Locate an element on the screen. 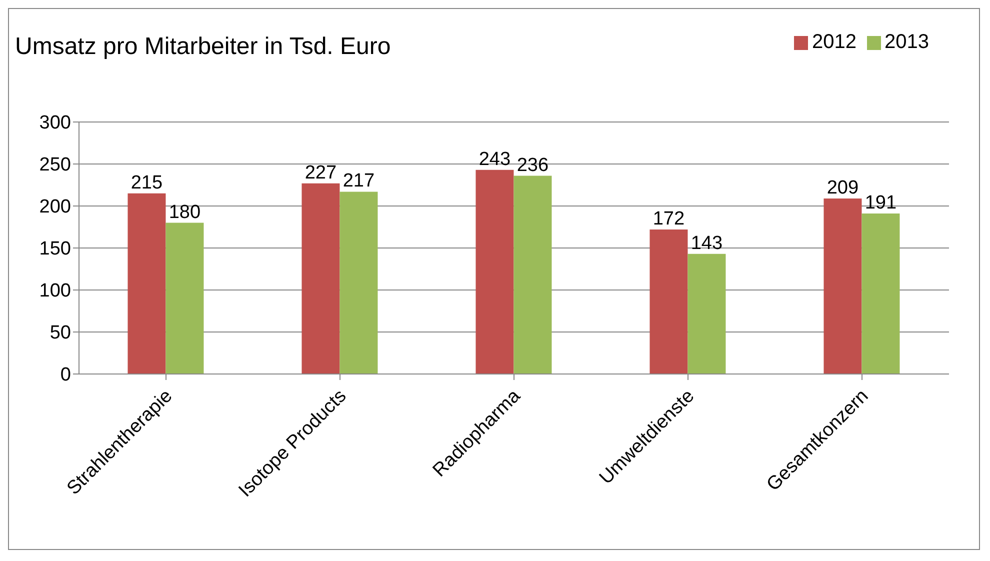 This screenshot has height=561, width=990. data-label: 143 is located at coordinates (706, 243).